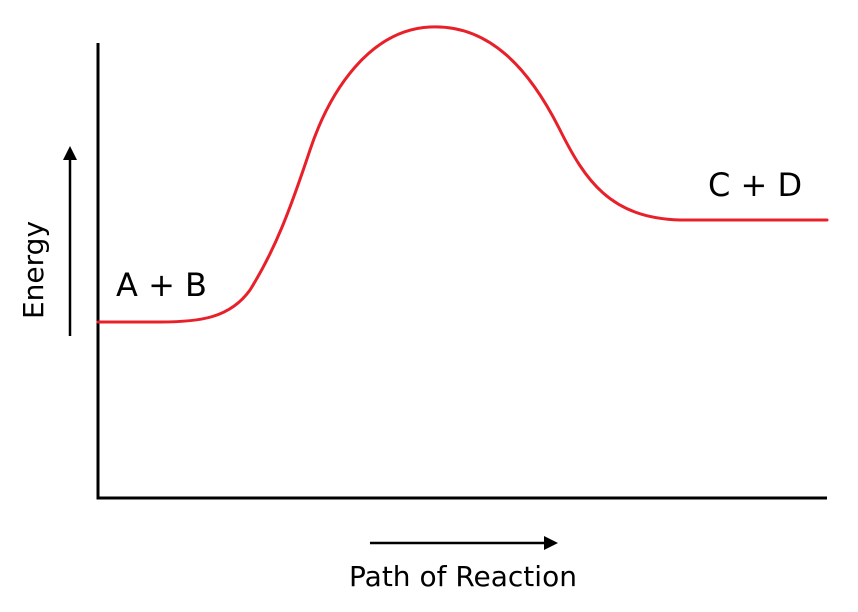 The width and height of the screenshot is (858, 612). I want to click on path-arrowhead-icon, so click(551, 543).